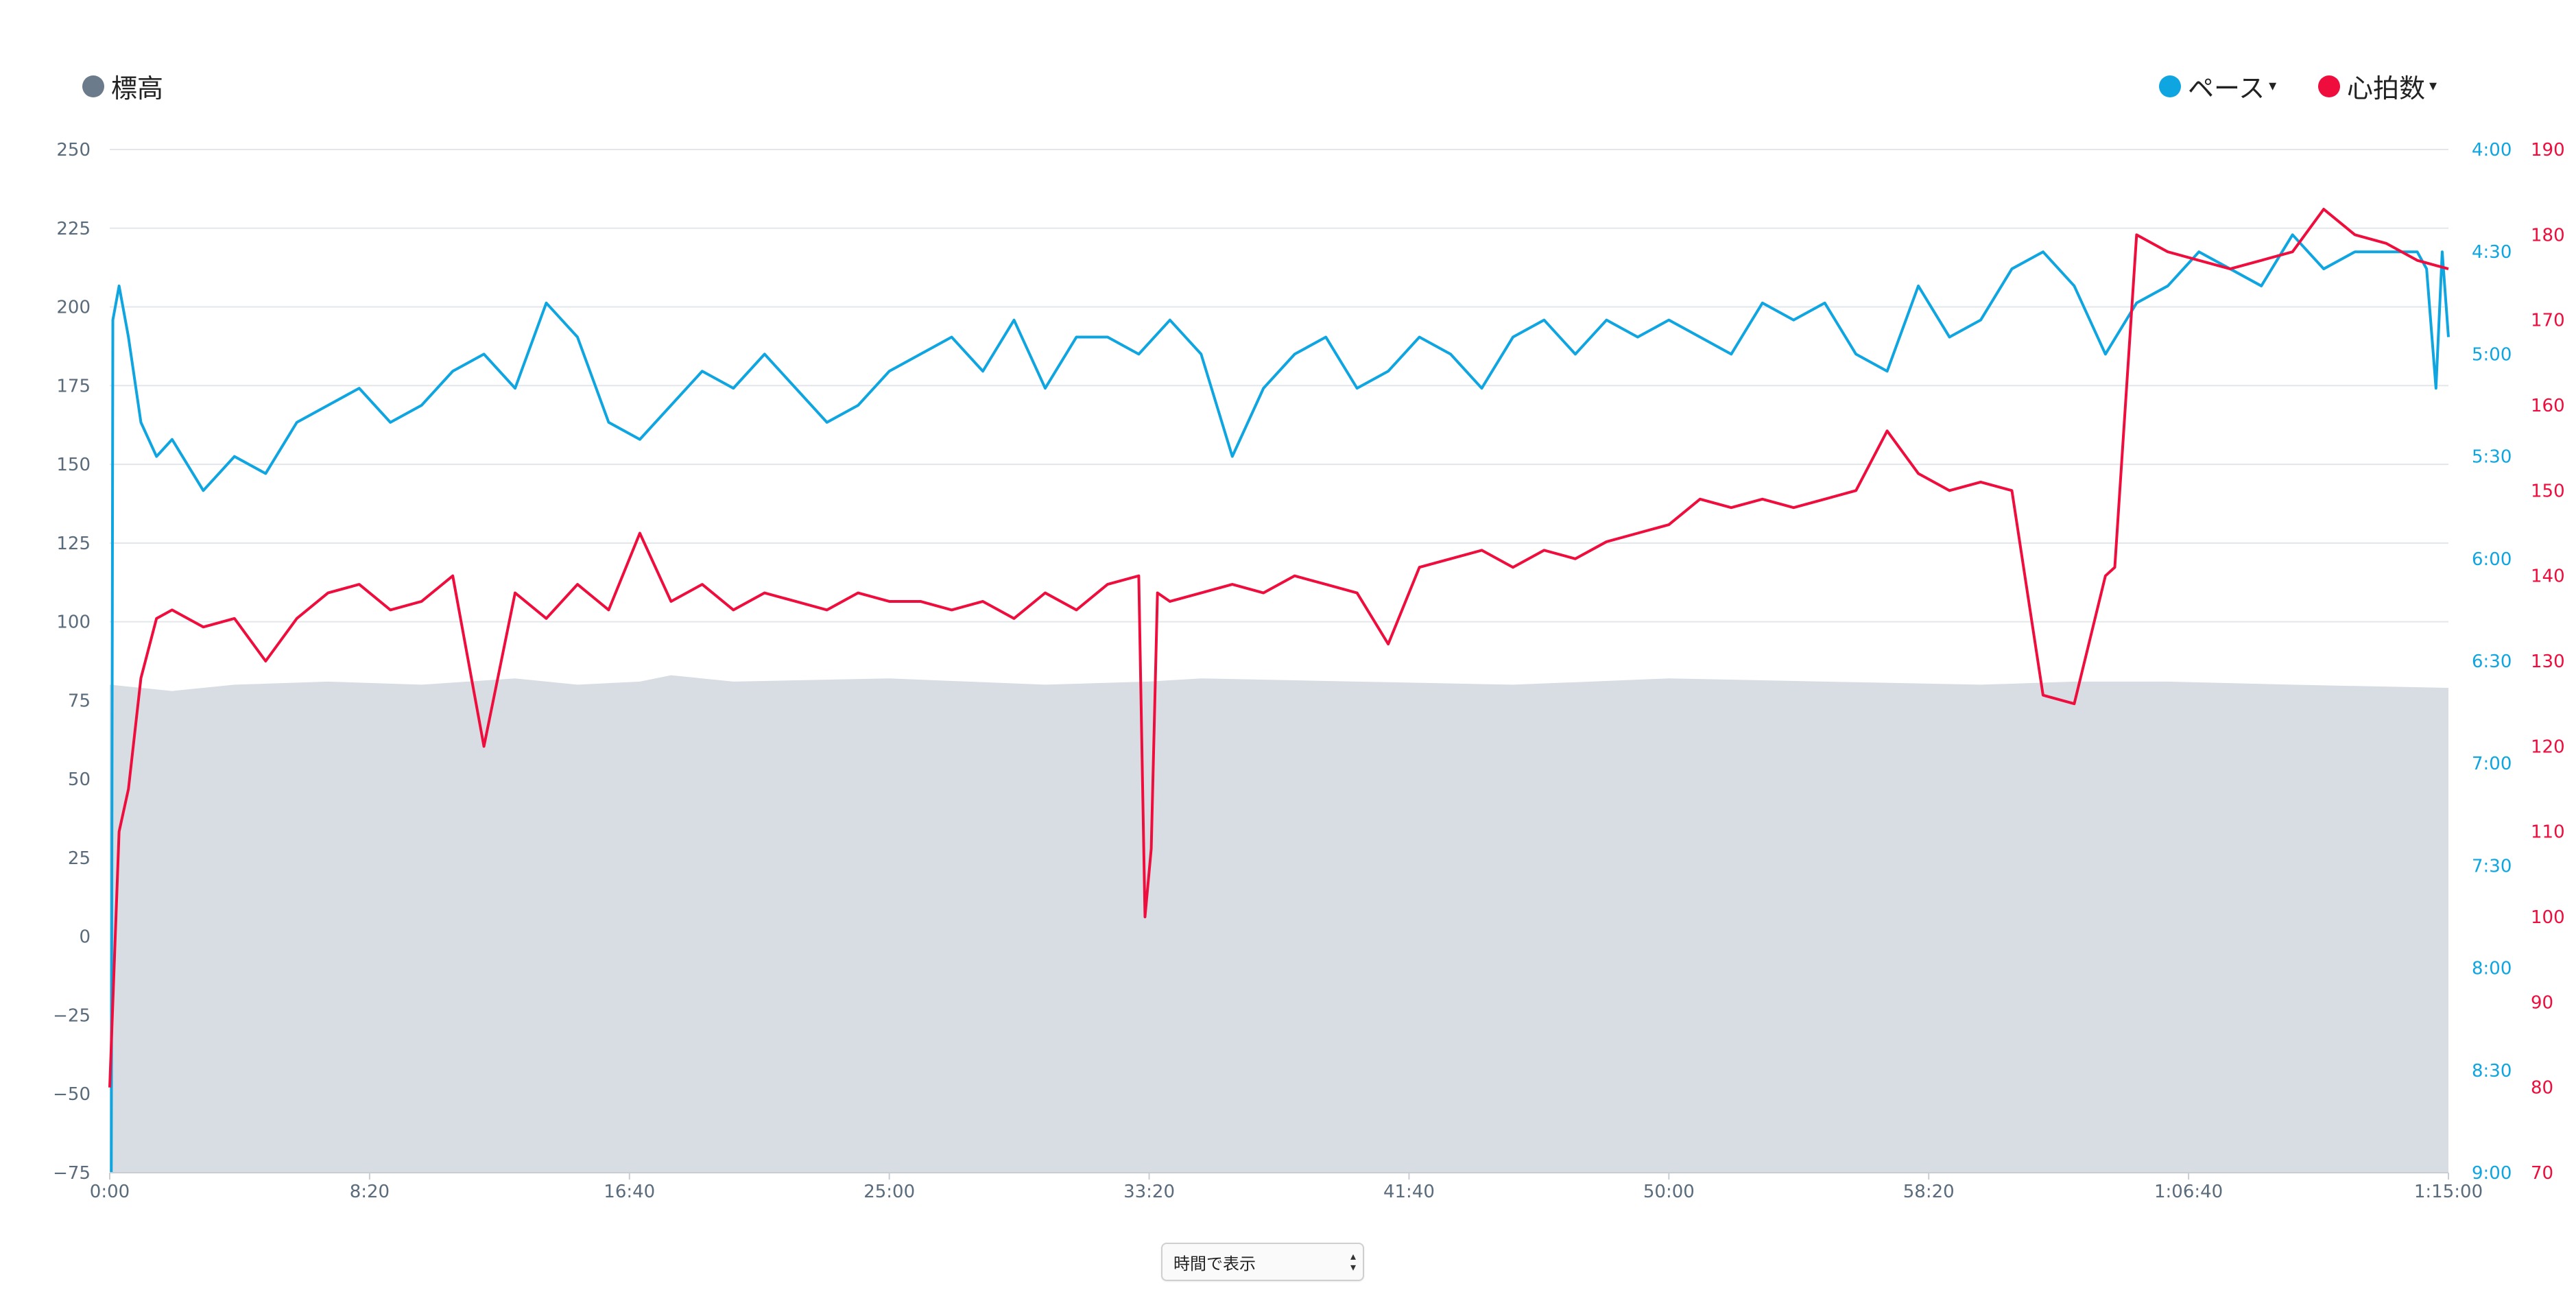  I want to click on x-tick-label: 16:40, so click(629, 1192).